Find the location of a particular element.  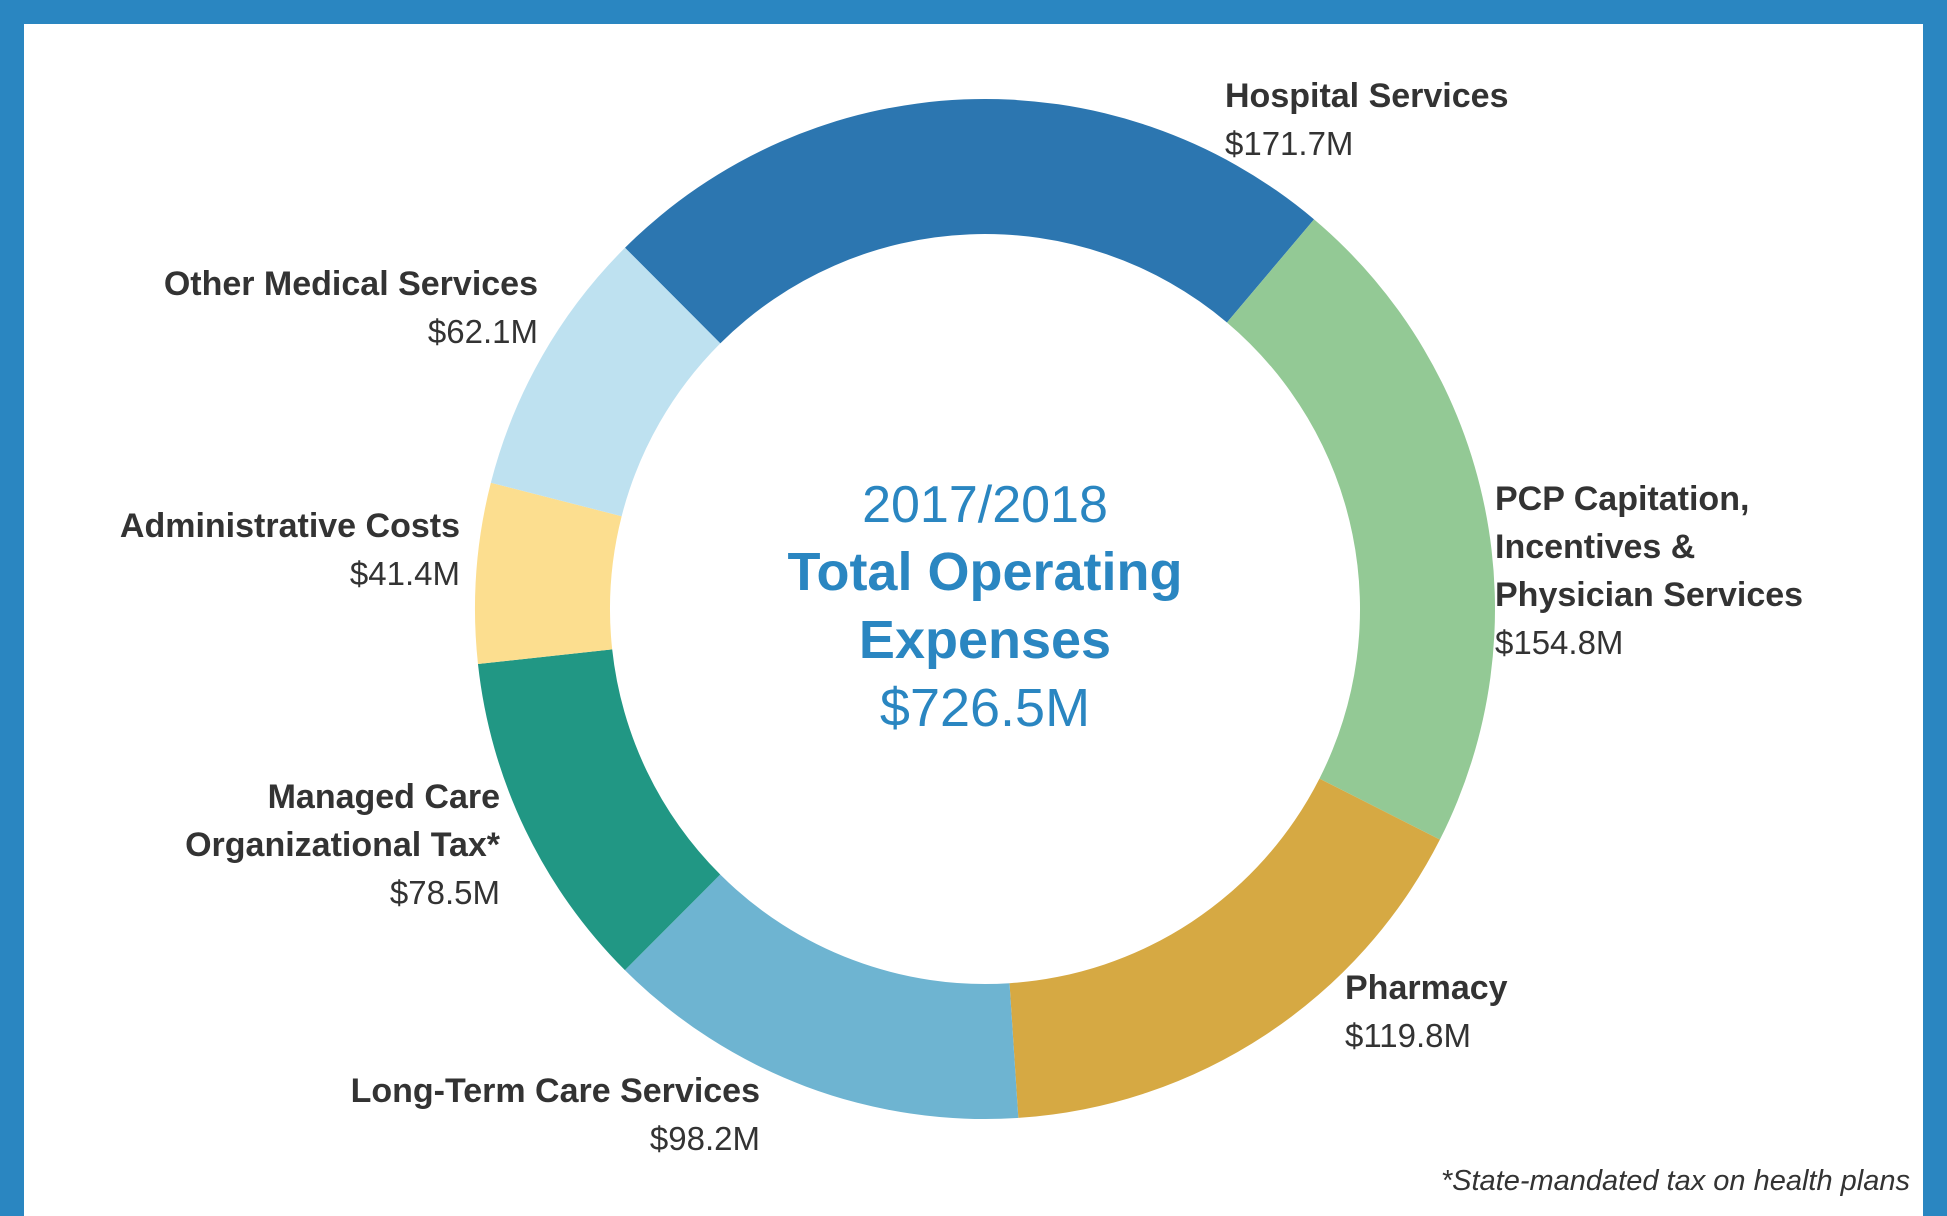

label-pcp-capitation-line3: Physician Services is located at coordinates (1649, 595).